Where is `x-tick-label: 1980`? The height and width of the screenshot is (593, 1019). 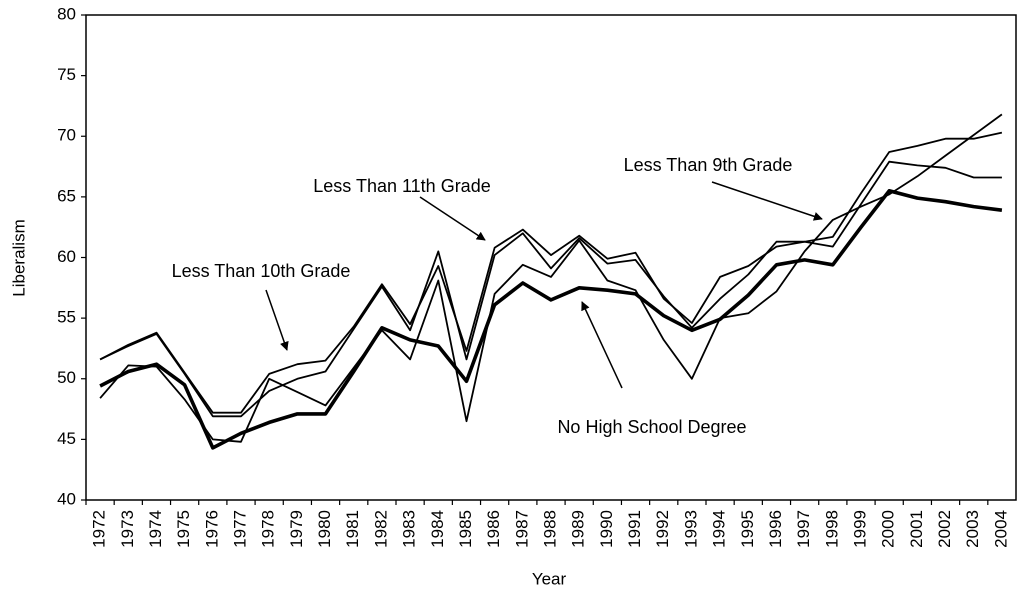
x-tick-label: 1980 is located at coordinates (324, 529).